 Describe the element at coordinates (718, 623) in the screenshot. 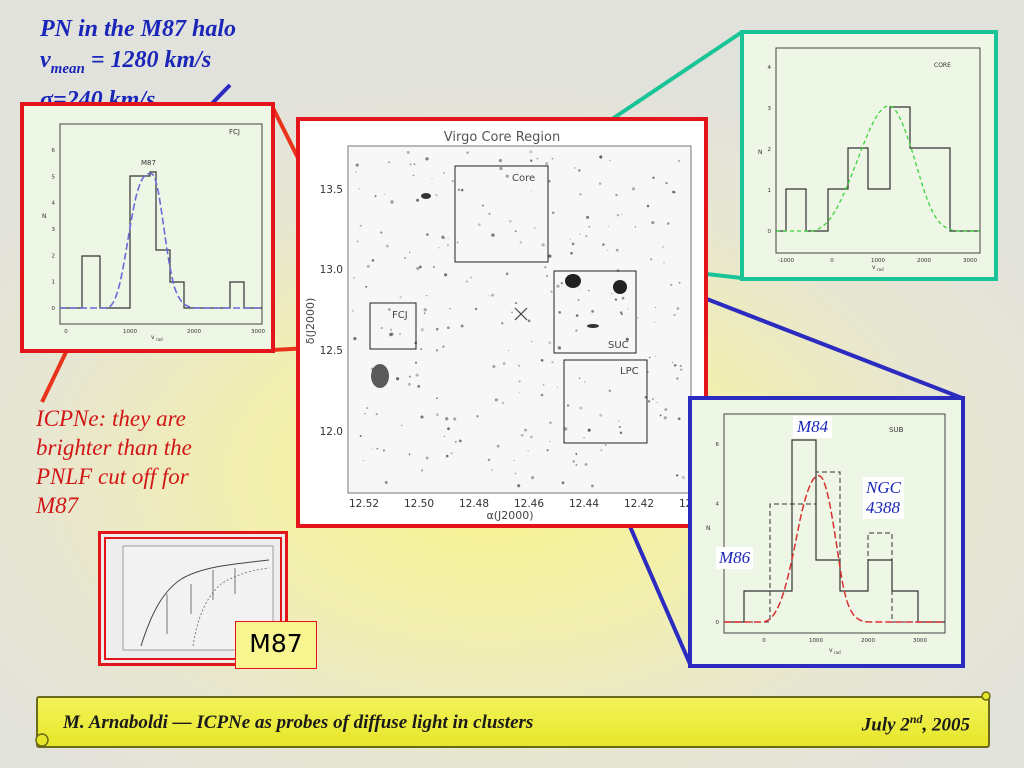

I see `sub-y-tick: 0` at that location.